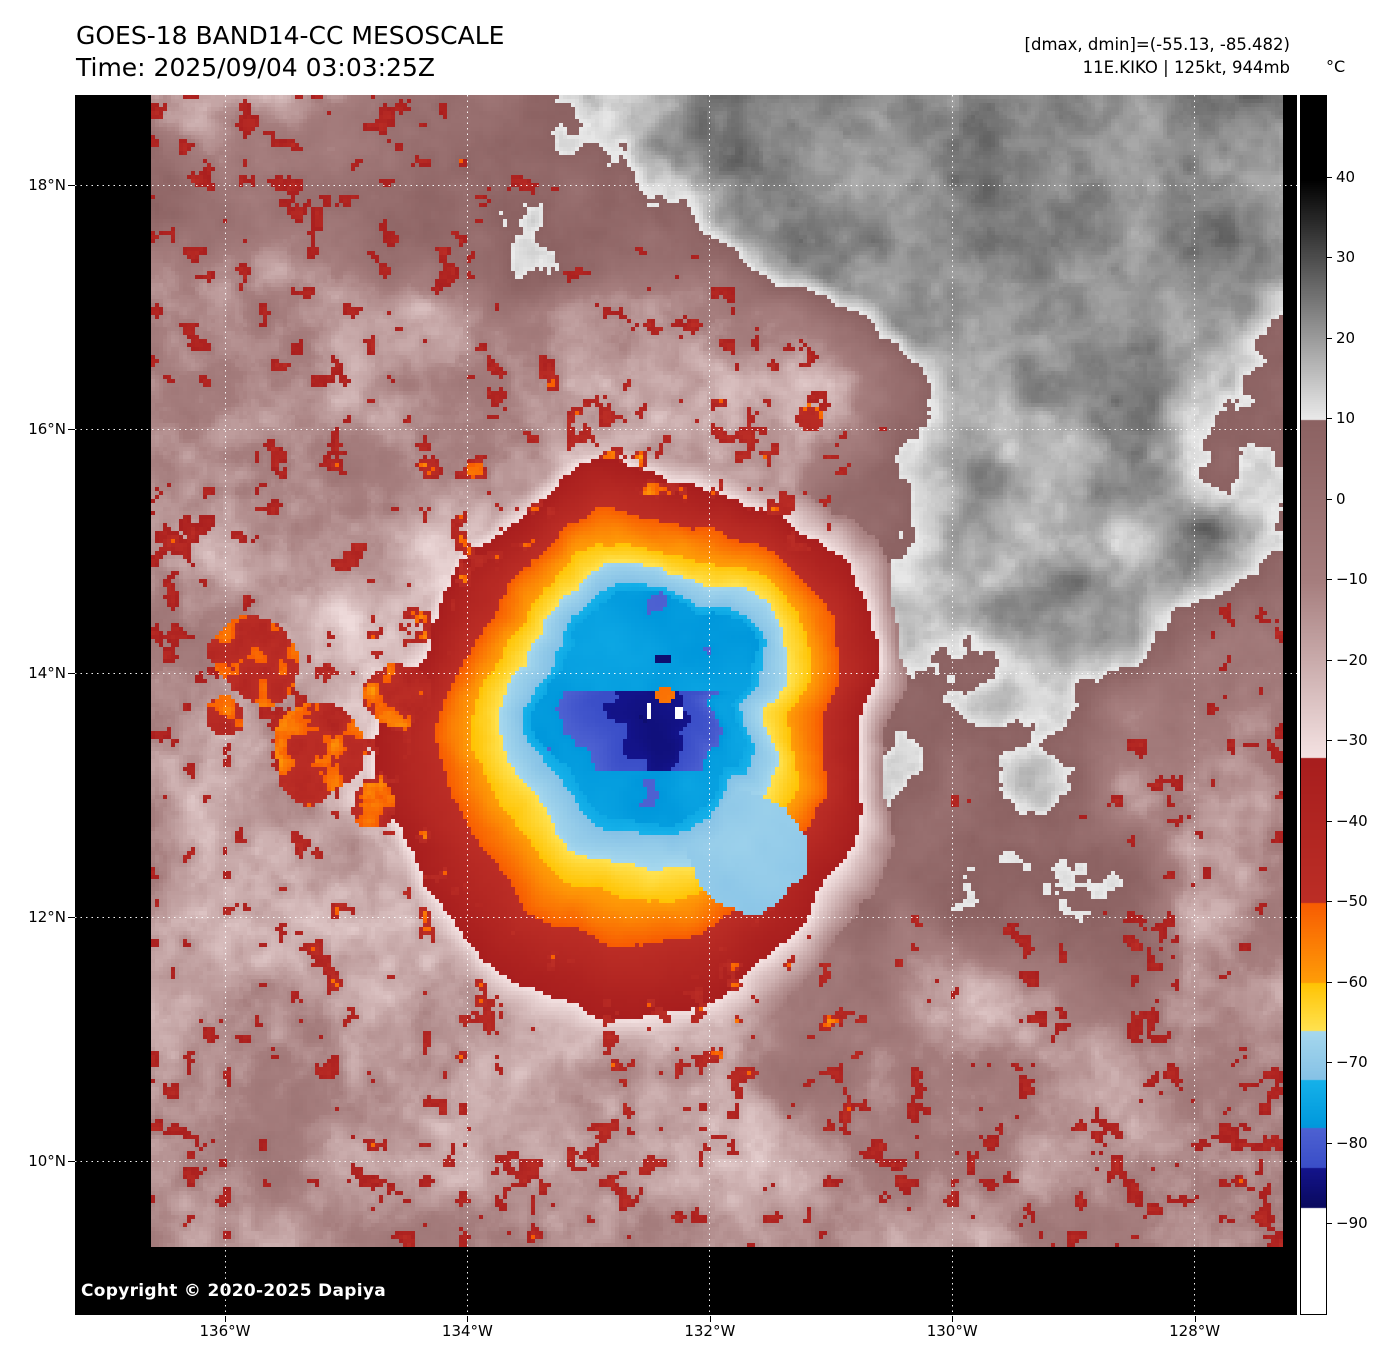  Describe the element at coordinates (1352, 981) in the screenshot. I see `colorbar-tick-label: −60` at that location.